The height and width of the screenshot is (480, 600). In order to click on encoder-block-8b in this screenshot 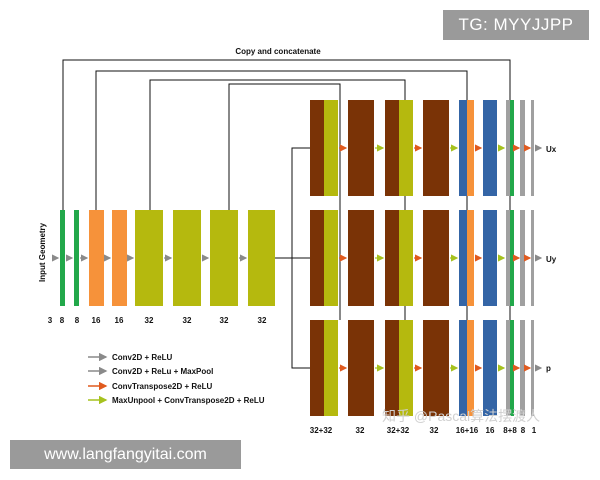, I will do `click(76, 258)`.